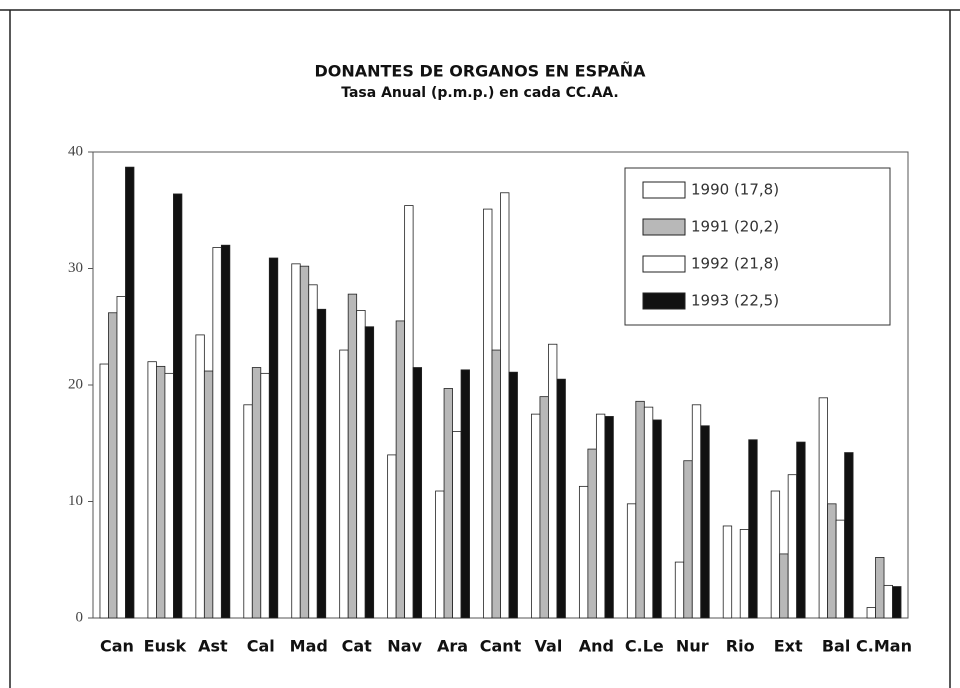  What do you see at coordinates (836, 646) in the screenshot?
I see `x-tick-label: Bal` at bounding box center [836, 646].